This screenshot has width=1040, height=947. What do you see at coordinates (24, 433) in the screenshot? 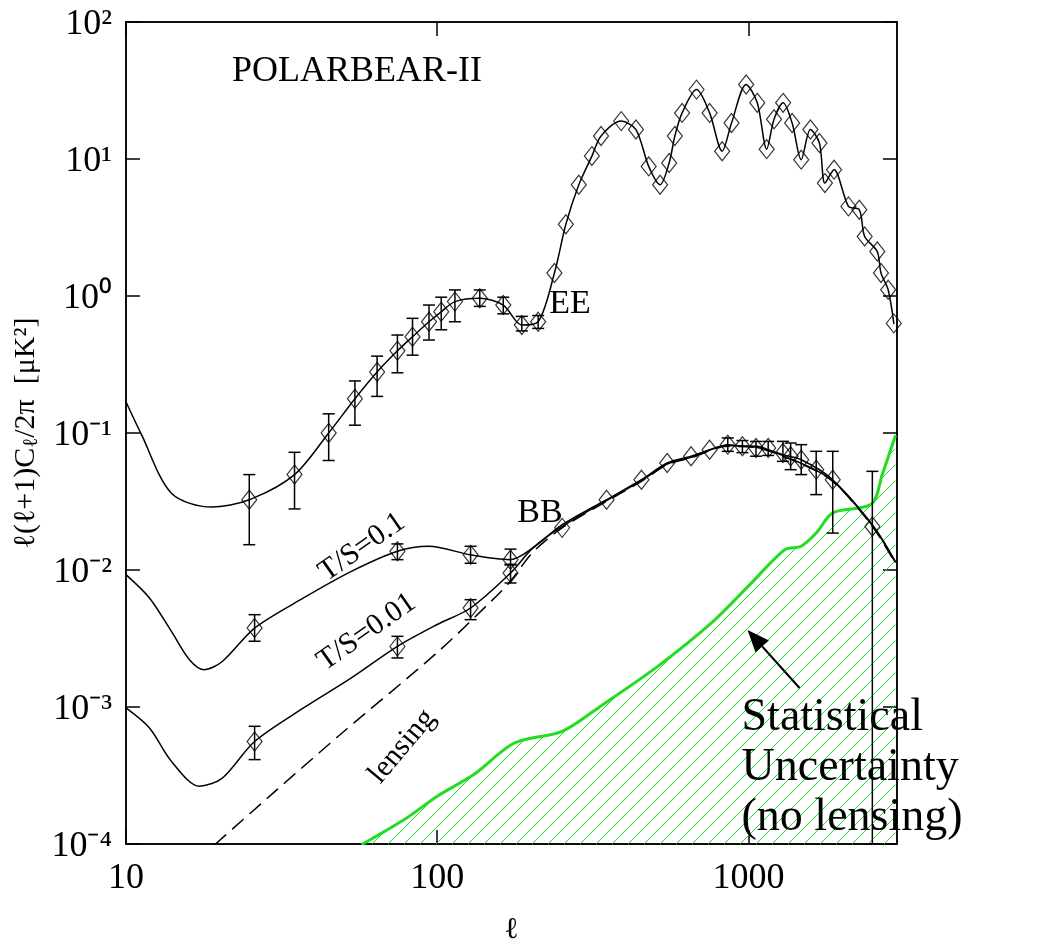
I see `y-axis-title: ℓ(ℓ+1)Cℓ/2π [μK²]` at bounding box center [24, 433].